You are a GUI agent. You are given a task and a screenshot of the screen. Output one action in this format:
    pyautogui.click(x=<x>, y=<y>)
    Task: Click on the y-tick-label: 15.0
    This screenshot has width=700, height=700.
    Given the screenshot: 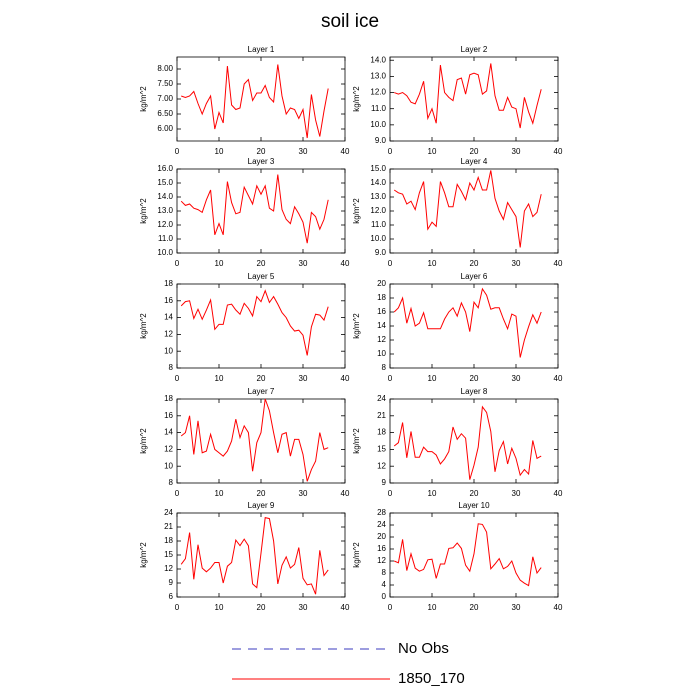 What is the action you would take?
    pyautogui.click(x=165, y=182)
    